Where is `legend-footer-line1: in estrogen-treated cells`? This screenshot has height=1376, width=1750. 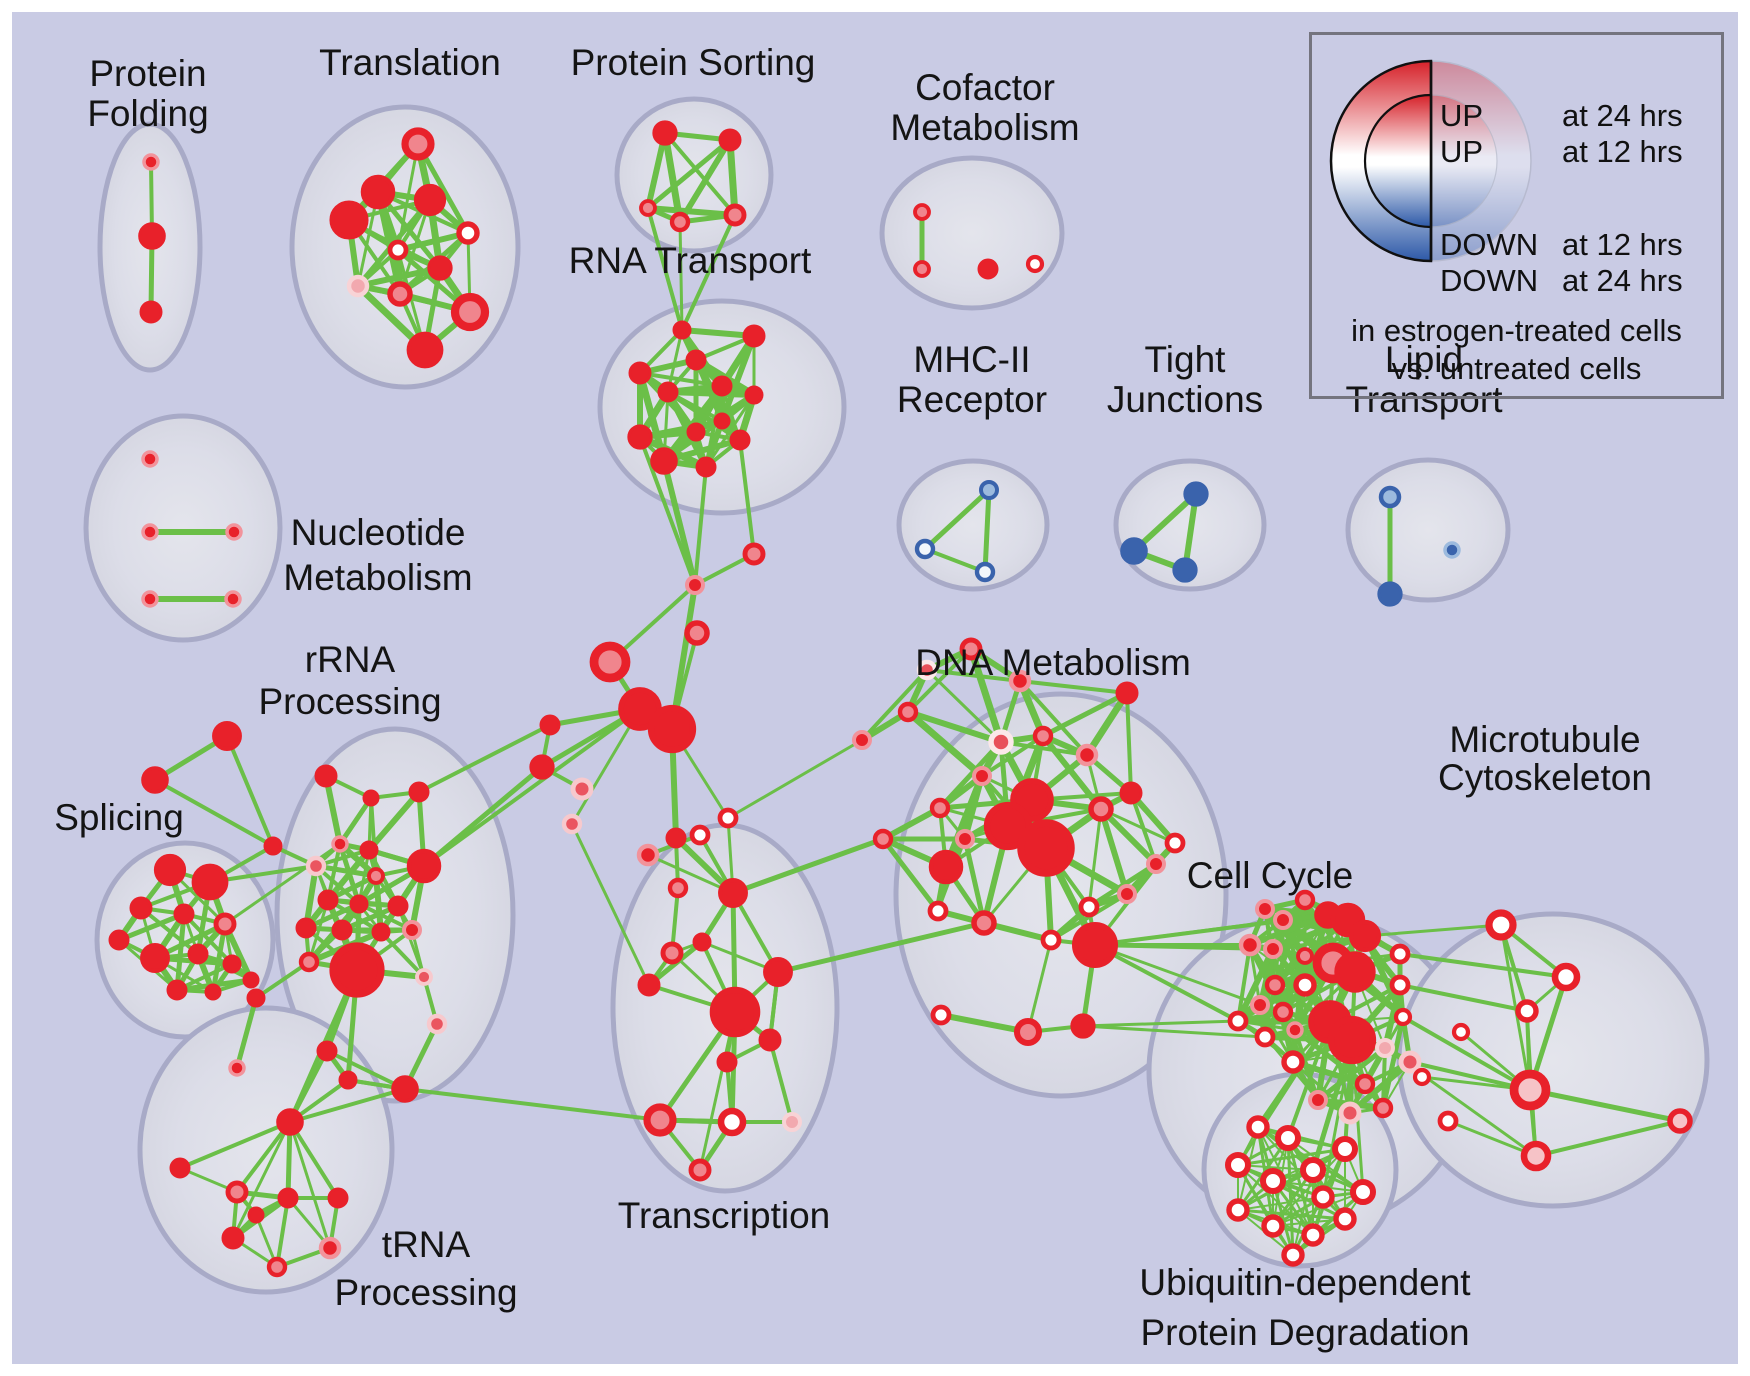 legend-footer-line1: in estrogen-treated cells is located at coordinates (1516, 330).